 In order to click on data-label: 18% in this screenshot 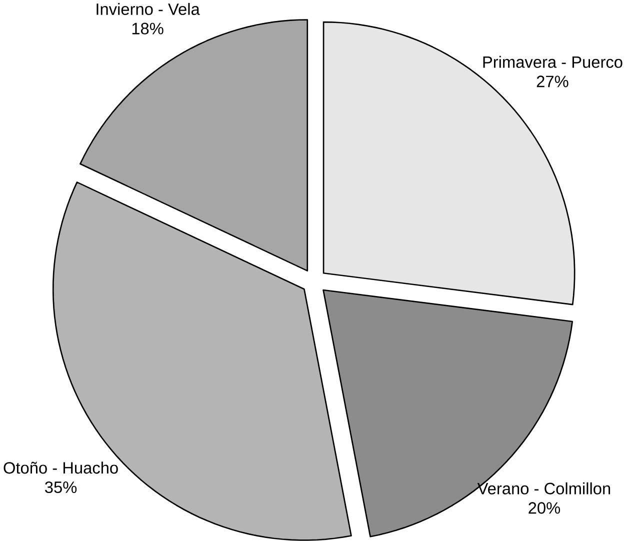, I will do `click(148, 28)`.